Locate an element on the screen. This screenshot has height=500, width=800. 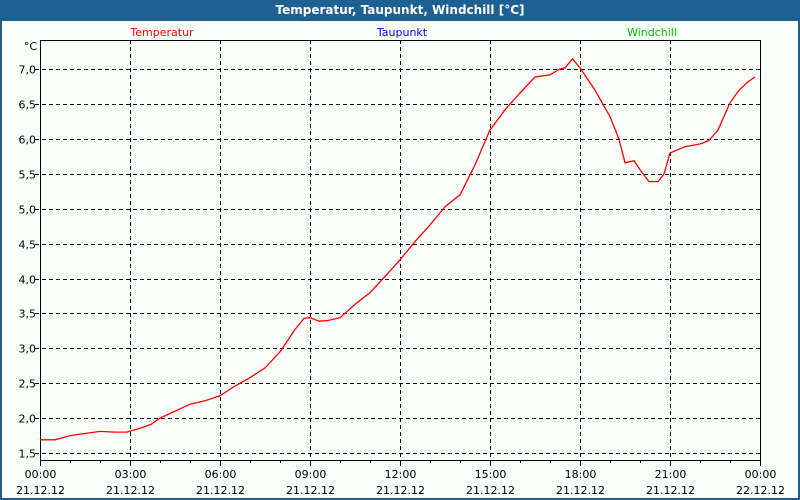
legend-windchill: Windchill is located at coordinates (652, 32).